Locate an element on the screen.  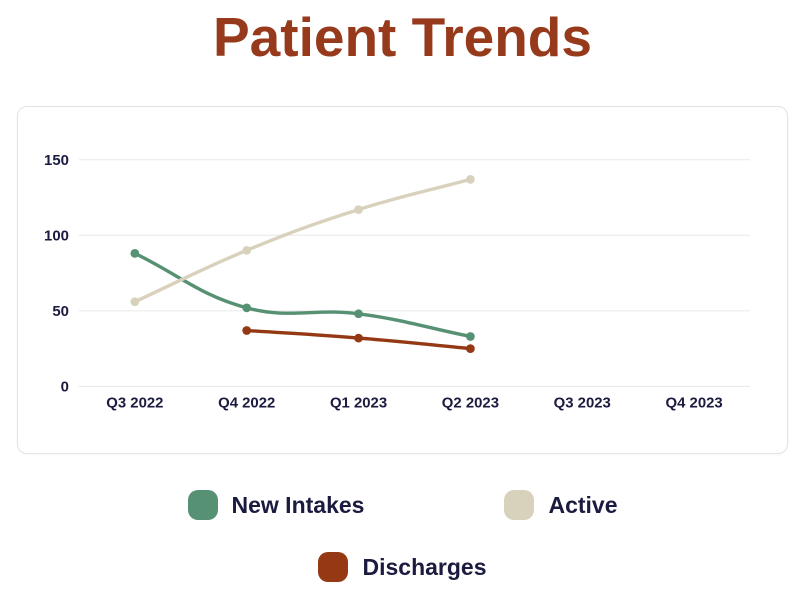
y-axis-tick-label: 50 is located at coordinates (60, 312).